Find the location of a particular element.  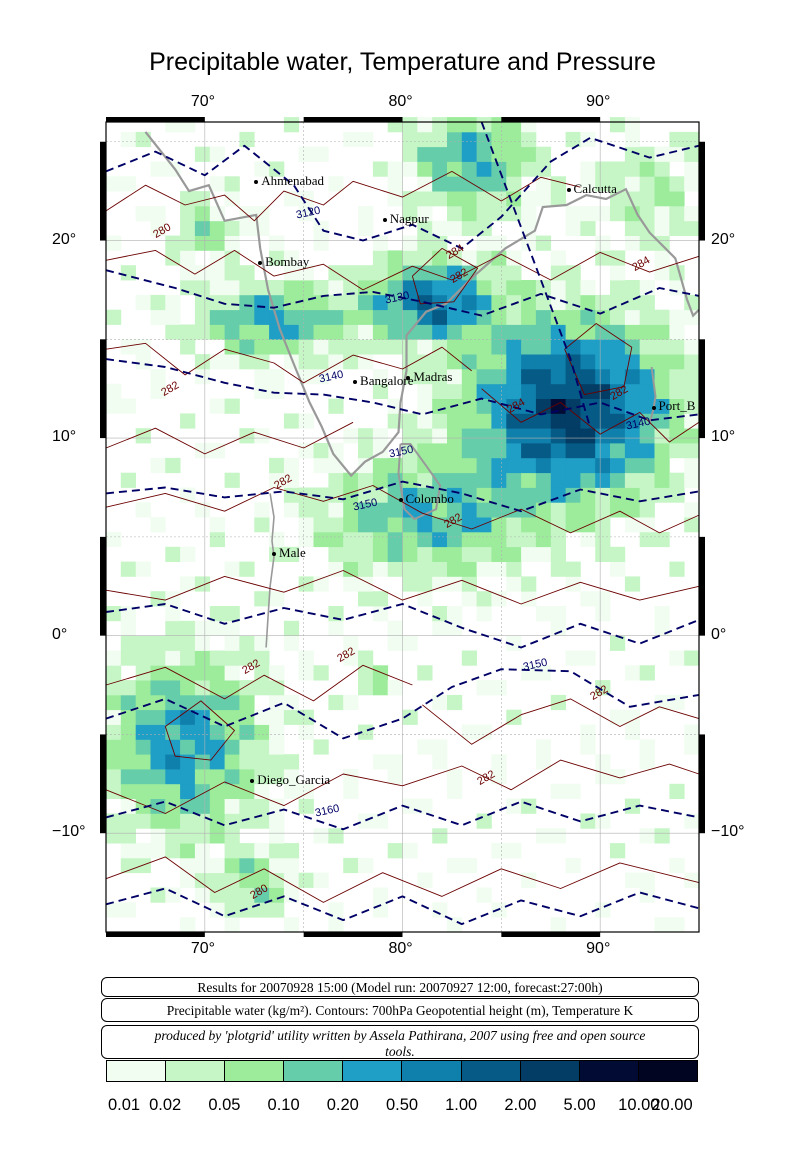

city-dot-icon is located at coordinates (252, 780).